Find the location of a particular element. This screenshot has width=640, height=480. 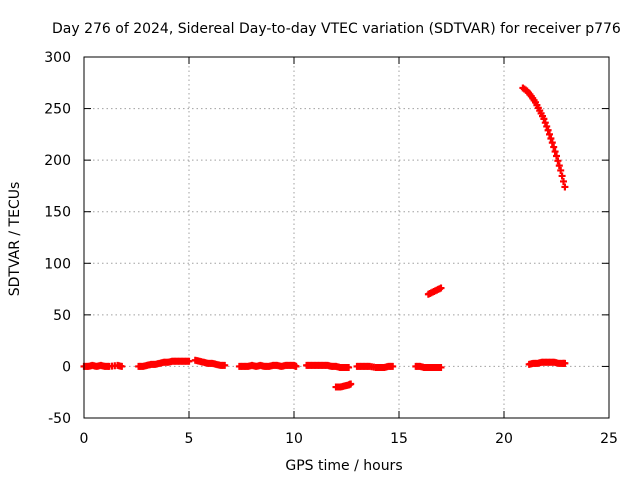

x-tick-label: 20 is located at coordinates (504, 439).